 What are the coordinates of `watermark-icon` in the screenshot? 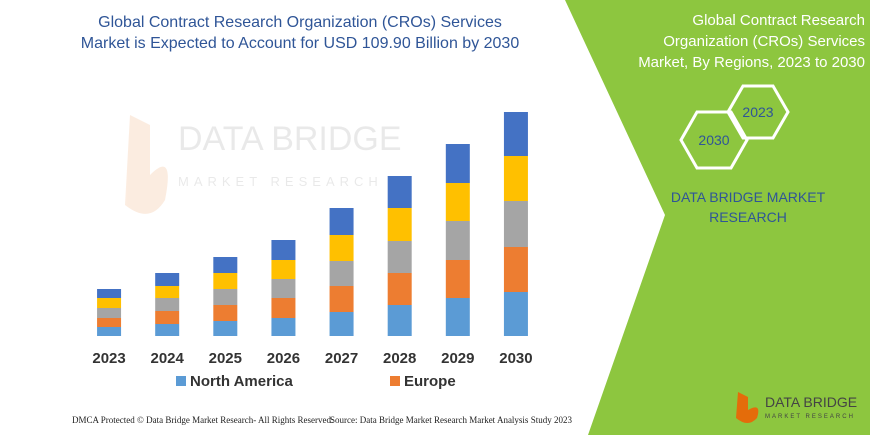 It's located at (146, 164).